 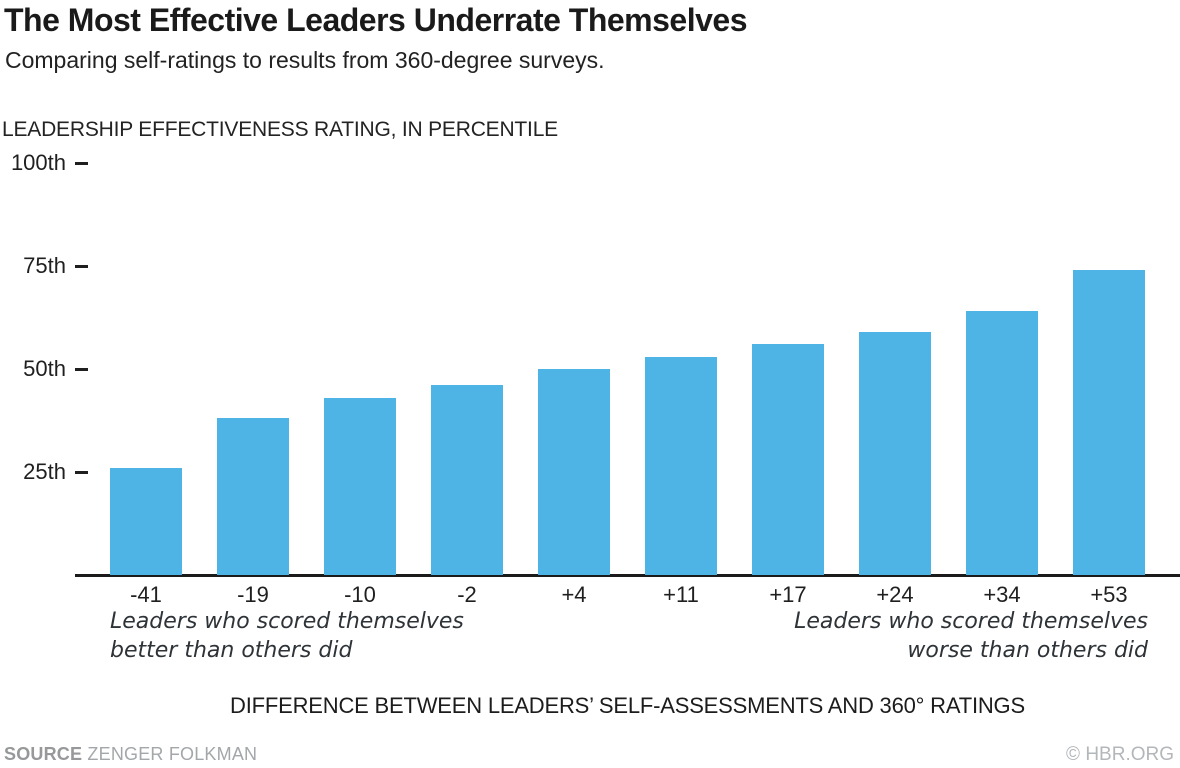 What do you see at coordinates (44, 265) in the screenshot?
I see `y-tick-label-75th: 75th` at bounding box center [44, 265].